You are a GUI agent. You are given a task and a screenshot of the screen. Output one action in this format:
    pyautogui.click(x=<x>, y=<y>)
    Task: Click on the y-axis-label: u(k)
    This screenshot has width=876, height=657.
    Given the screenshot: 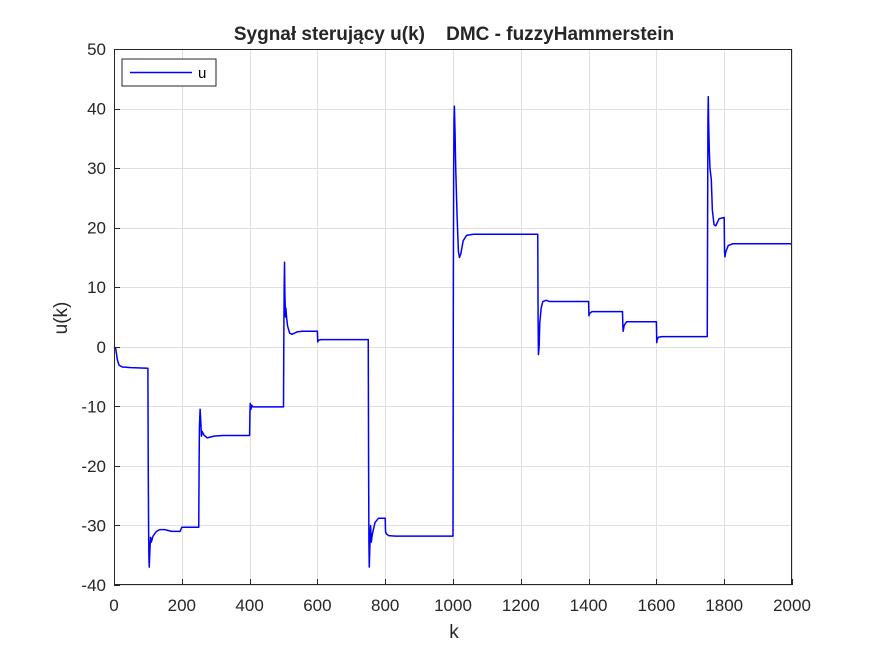 What is the action you would take?
    pyautogui.click(x=61, y=318)
    